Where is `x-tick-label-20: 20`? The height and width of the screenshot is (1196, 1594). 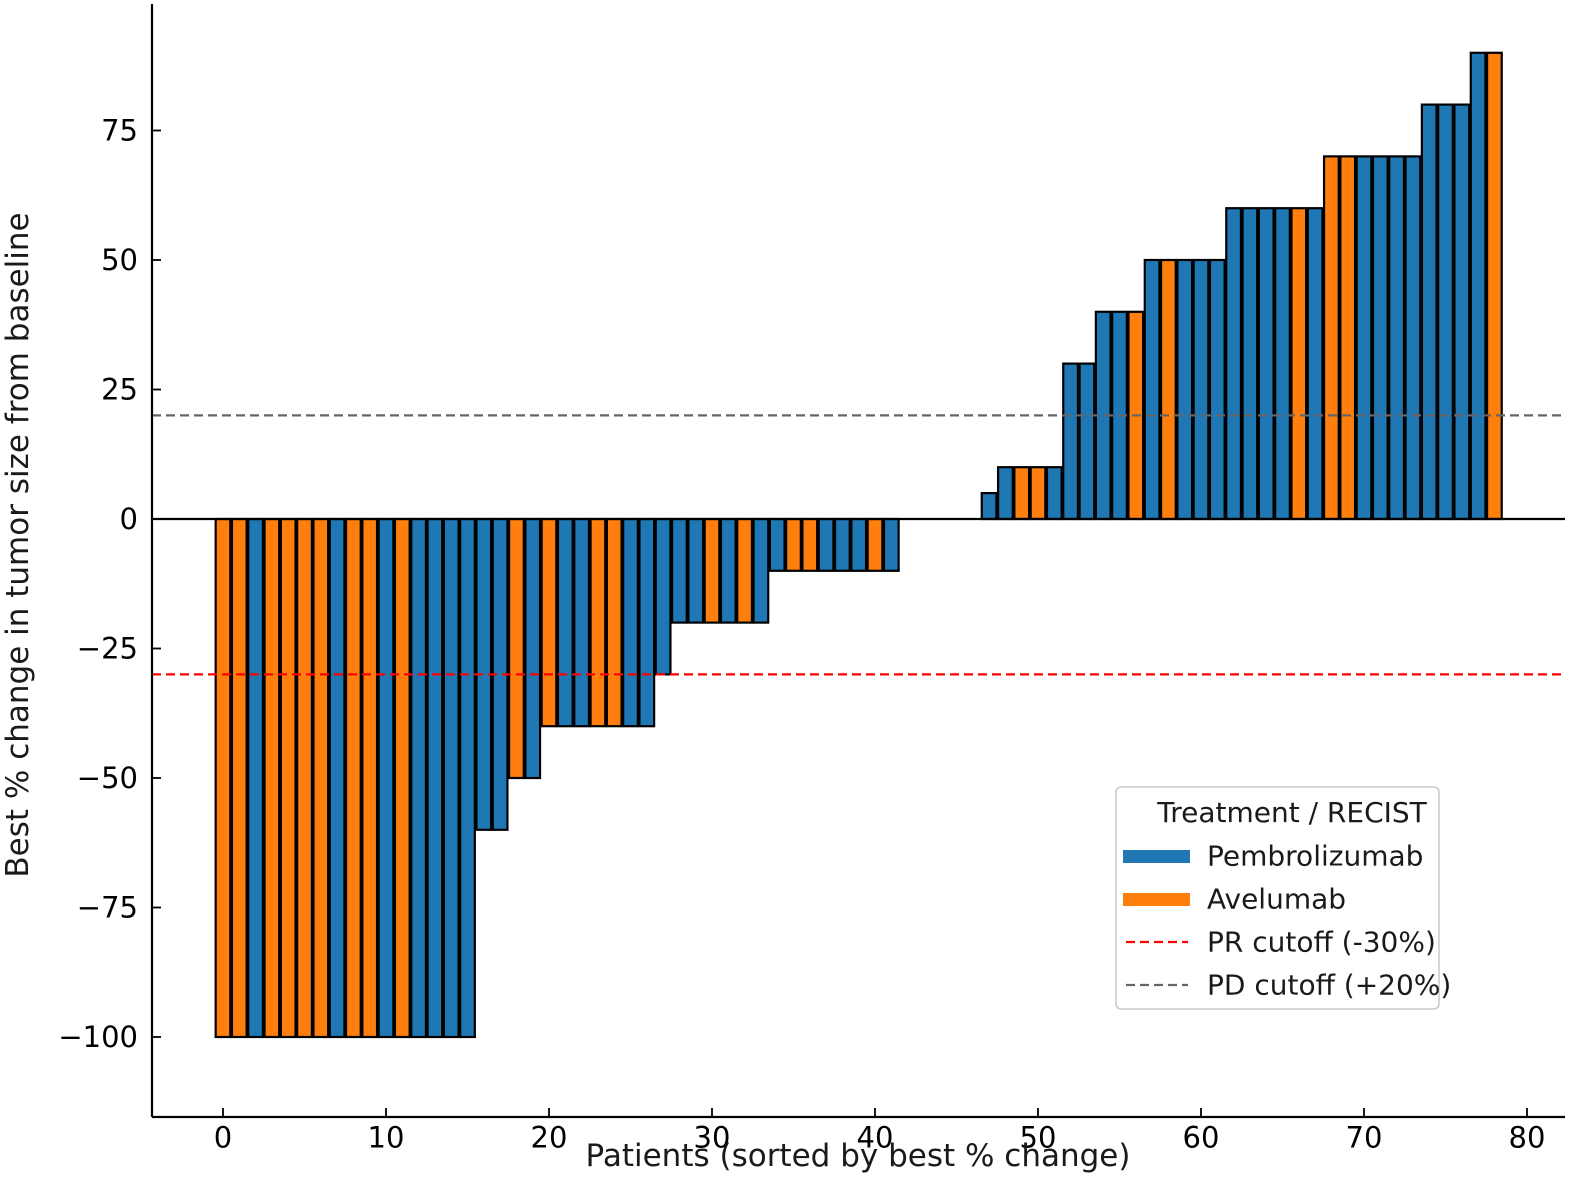 x-tick-label-20: 20 is located at coordinates (549, 1138).